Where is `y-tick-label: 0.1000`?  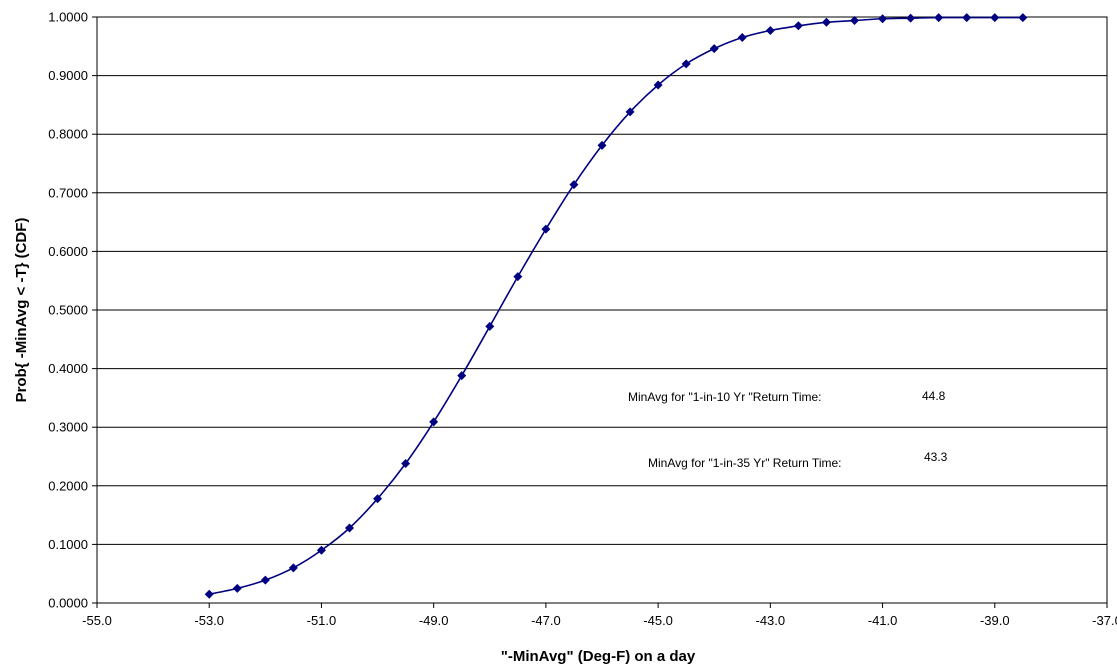
y-tick-label: 0.1000 is located at coordinates (68, 544).